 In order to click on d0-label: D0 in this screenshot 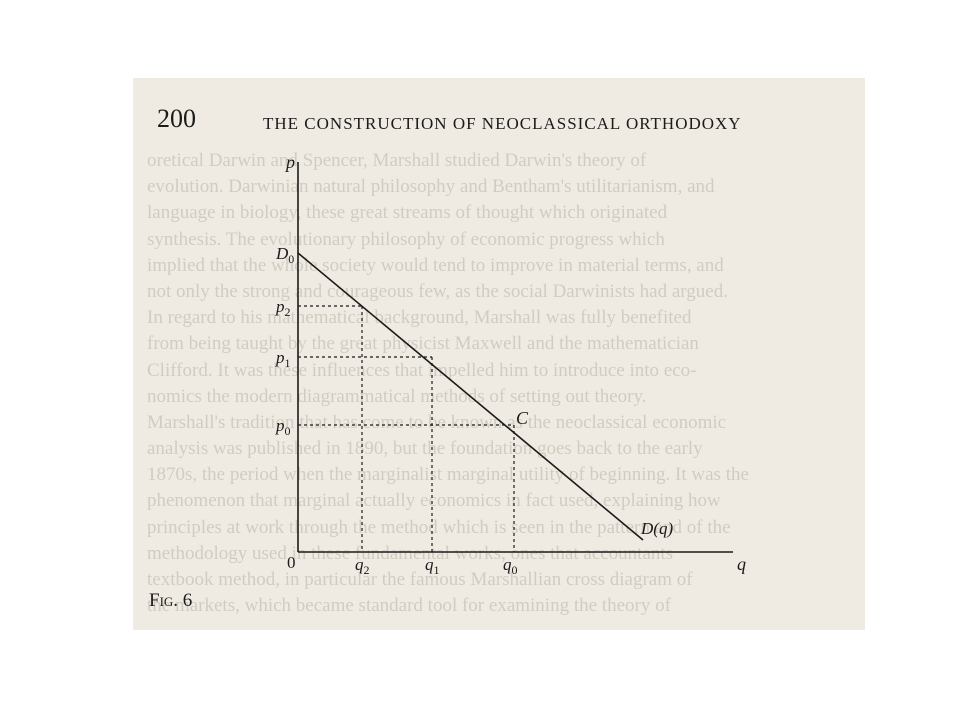, I will do `click(284, 255)`.